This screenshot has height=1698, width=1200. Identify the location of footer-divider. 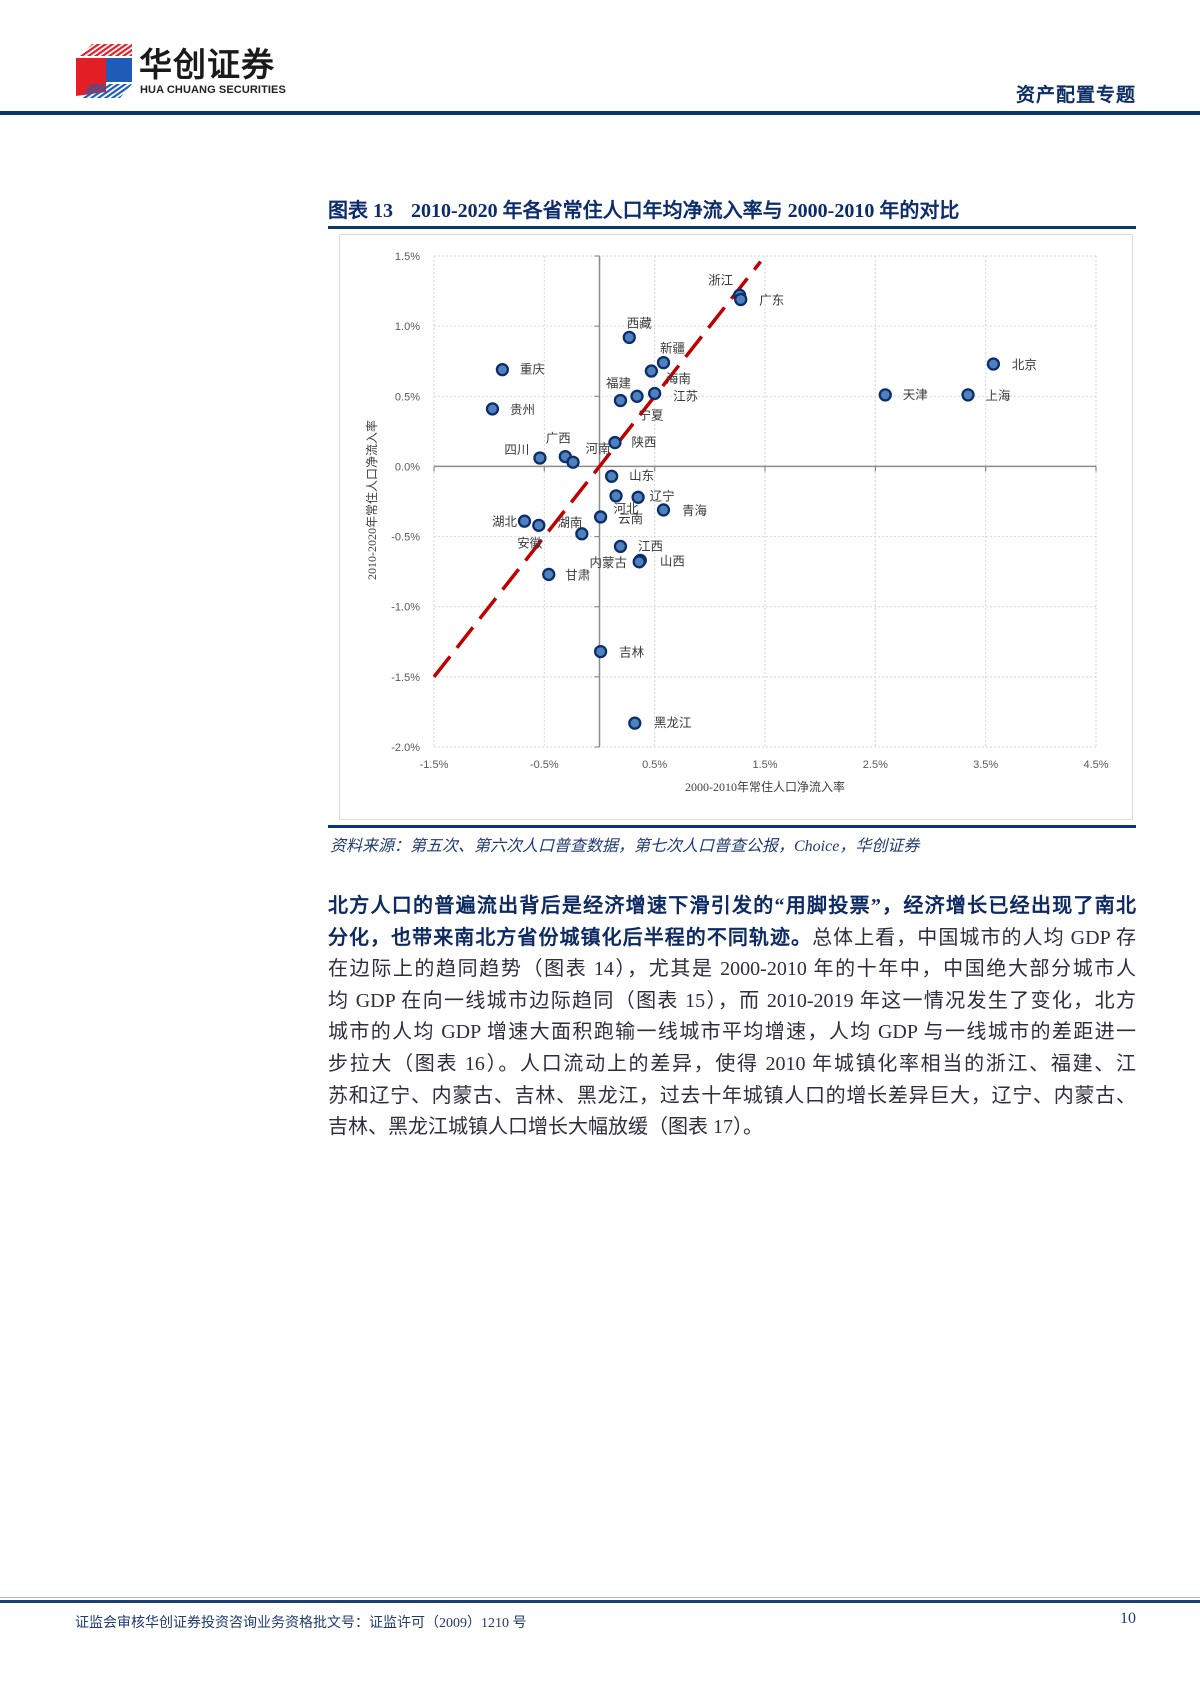
(600, 1601).